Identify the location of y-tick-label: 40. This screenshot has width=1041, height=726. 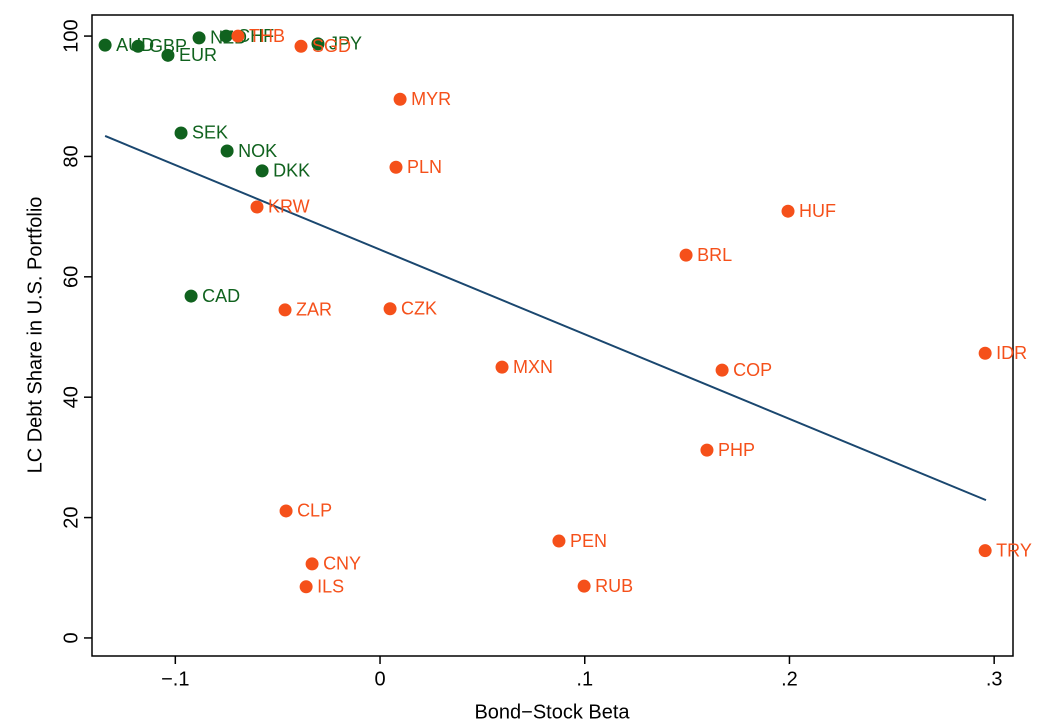
(71, 397).